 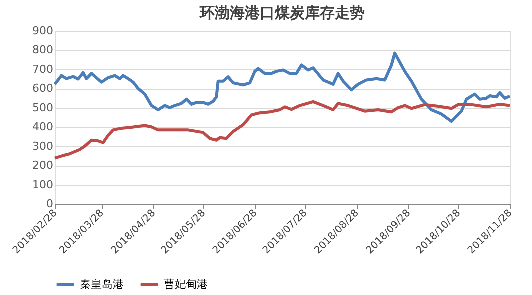 What do you see at coordinates (43, 107) in the screenshot?
I see `y-tick-label: 500` at bounding box center [43, 107].